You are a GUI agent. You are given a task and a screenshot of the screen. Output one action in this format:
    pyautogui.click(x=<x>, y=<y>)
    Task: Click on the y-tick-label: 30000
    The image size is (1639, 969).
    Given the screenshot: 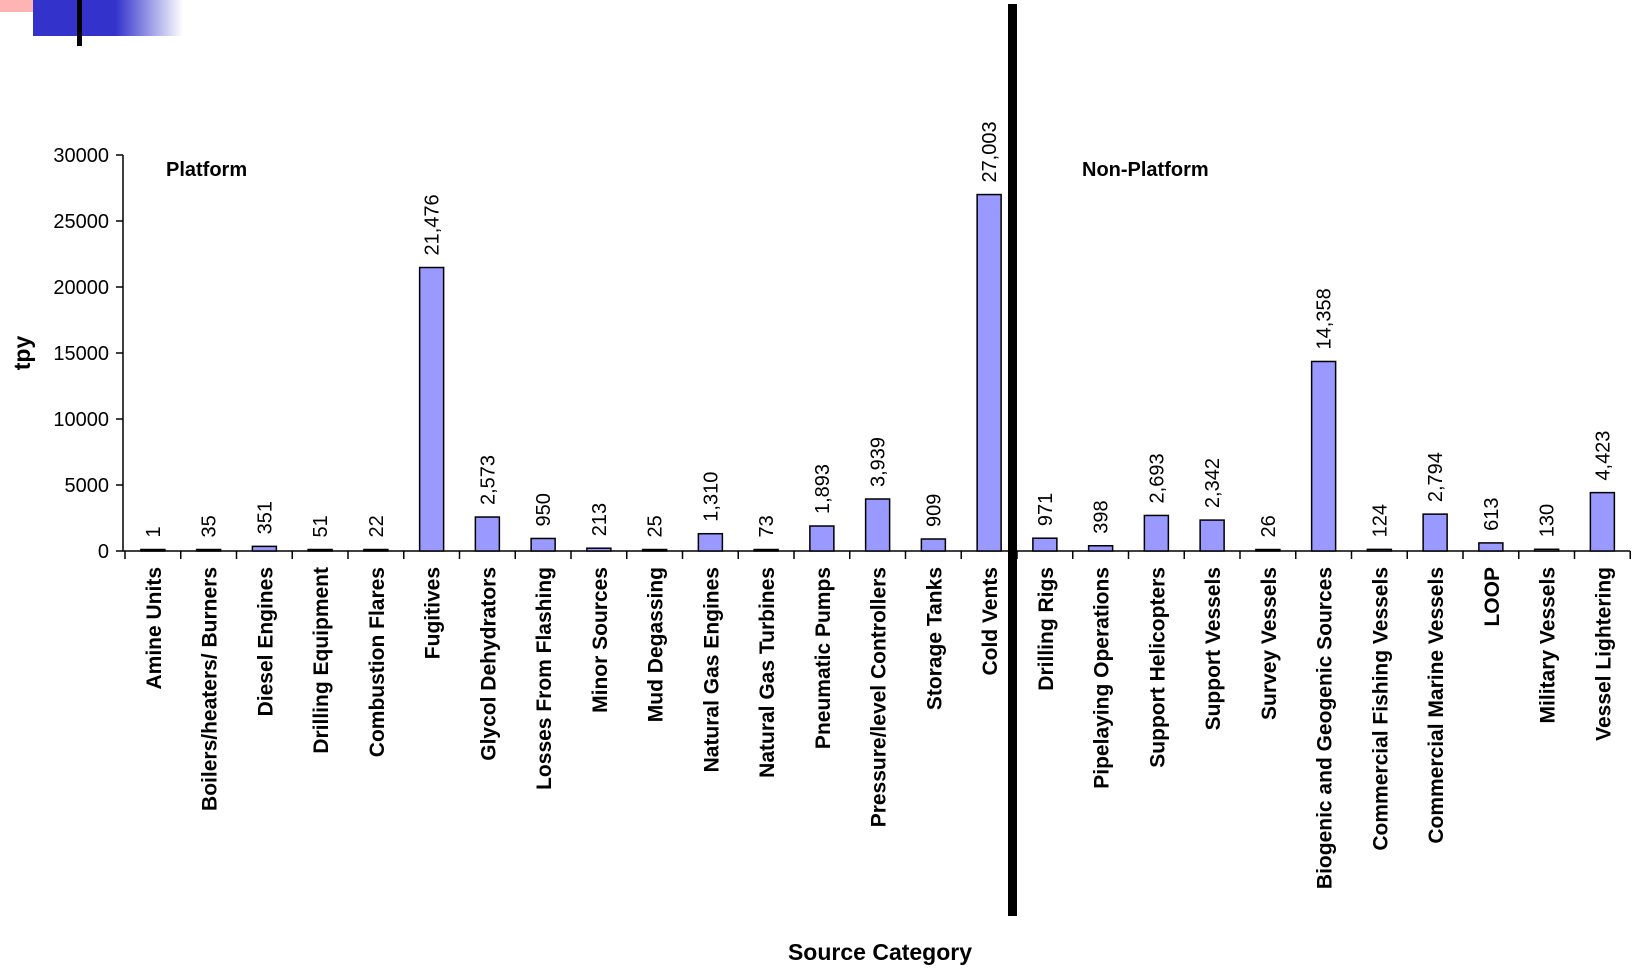 What is the action you would take?
    pyautogui.click(x=81, y=156)
    